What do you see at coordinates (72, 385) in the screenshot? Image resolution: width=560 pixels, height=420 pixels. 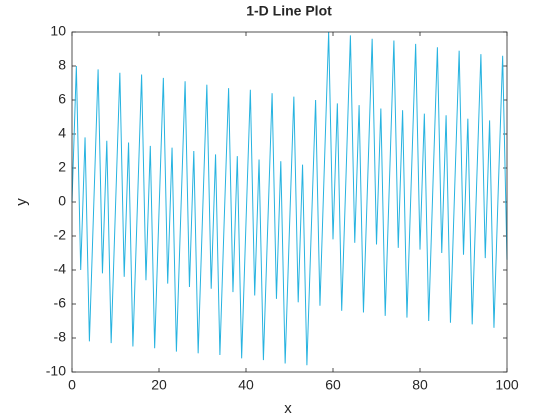 I see `x-tick-label: 0` at bounding box center [72, 385].